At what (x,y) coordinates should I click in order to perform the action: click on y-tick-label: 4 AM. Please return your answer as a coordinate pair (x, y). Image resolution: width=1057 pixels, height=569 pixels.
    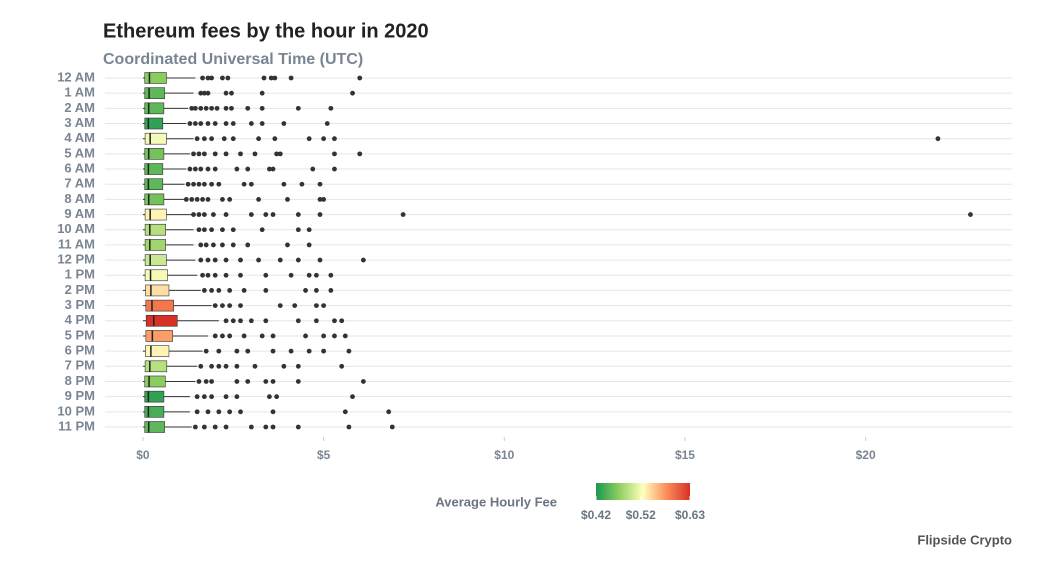
    Looking at the image, I should click on (79, 137).